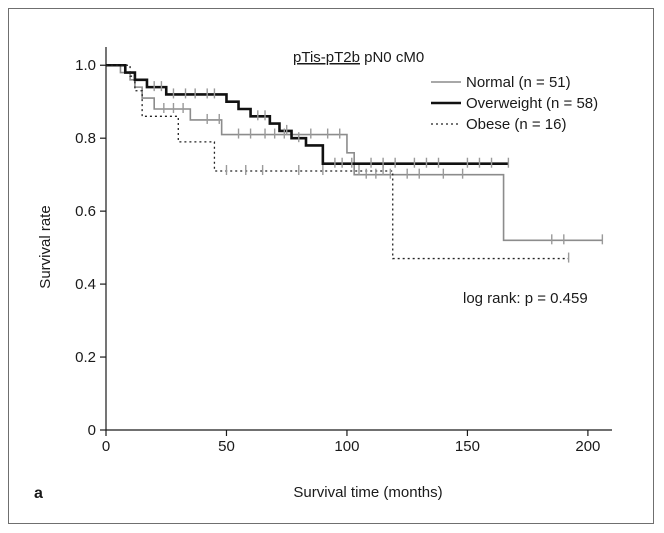 The image size is (664, 533). Describe the element at coordinates (532, 103) in the screenshot. I see `legend-label-2: Overweight (n = 58)` at that location.